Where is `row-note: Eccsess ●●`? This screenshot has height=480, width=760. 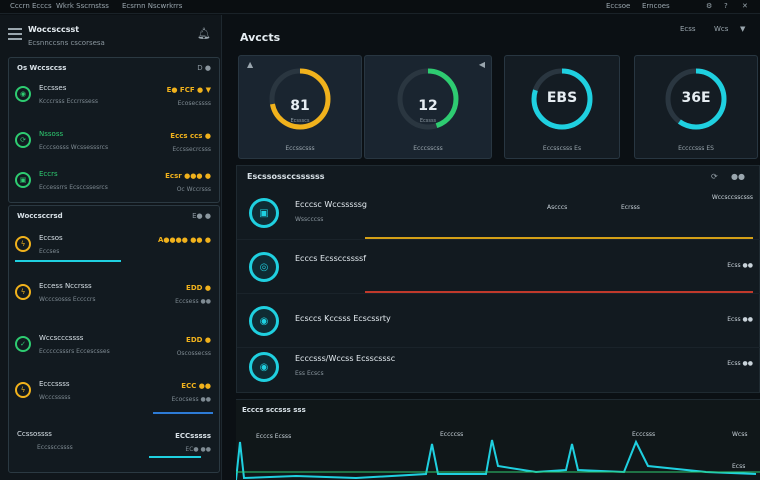 row-note: Eccsess ●● is located at coordinates (193, 301).